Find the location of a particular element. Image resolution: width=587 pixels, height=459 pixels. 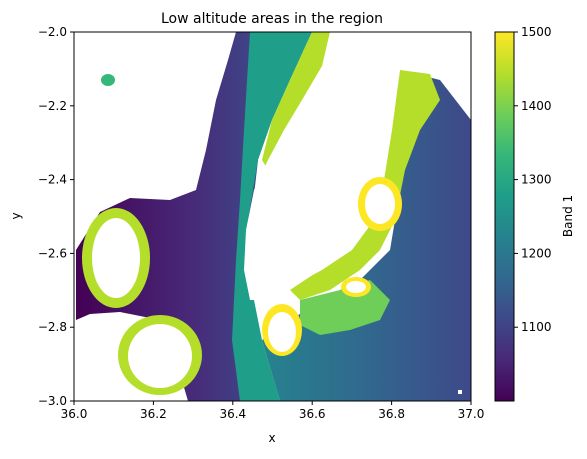

y-tick-label: −3.0 is located at coordinates (52, 401).